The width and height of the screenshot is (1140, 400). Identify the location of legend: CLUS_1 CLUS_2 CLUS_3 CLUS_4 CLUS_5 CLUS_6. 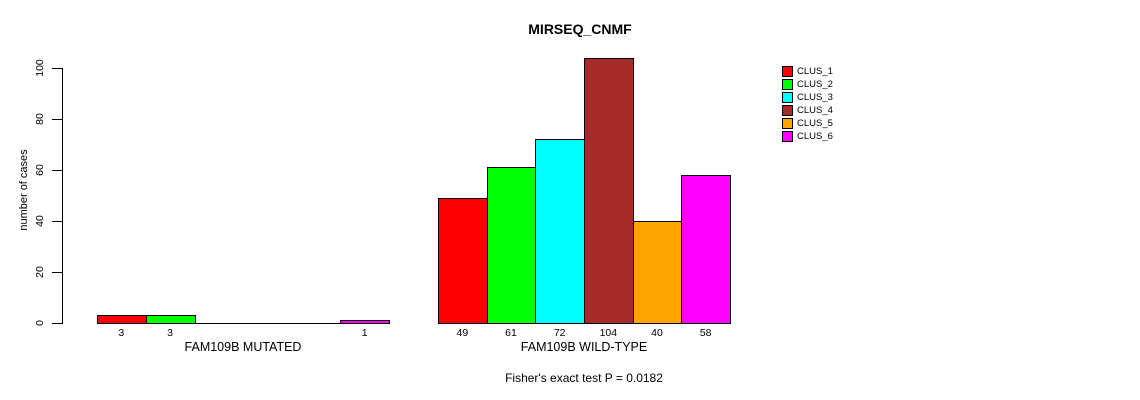
(807, 104).